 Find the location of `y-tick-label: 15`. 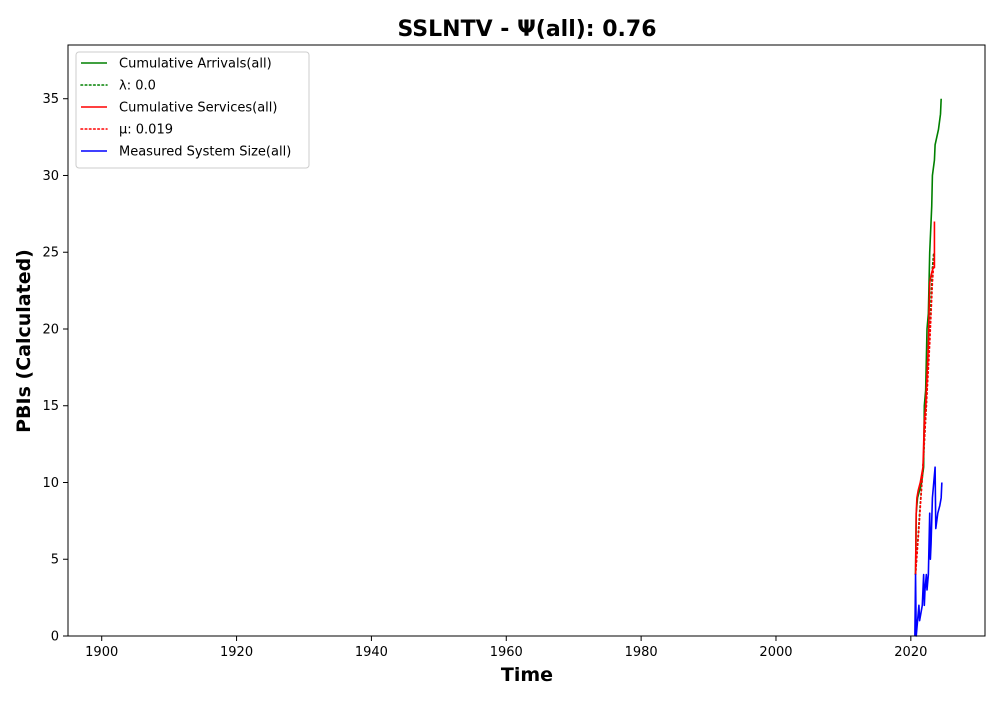

y-tick-label: 15 is located at coordinates (50, 406).